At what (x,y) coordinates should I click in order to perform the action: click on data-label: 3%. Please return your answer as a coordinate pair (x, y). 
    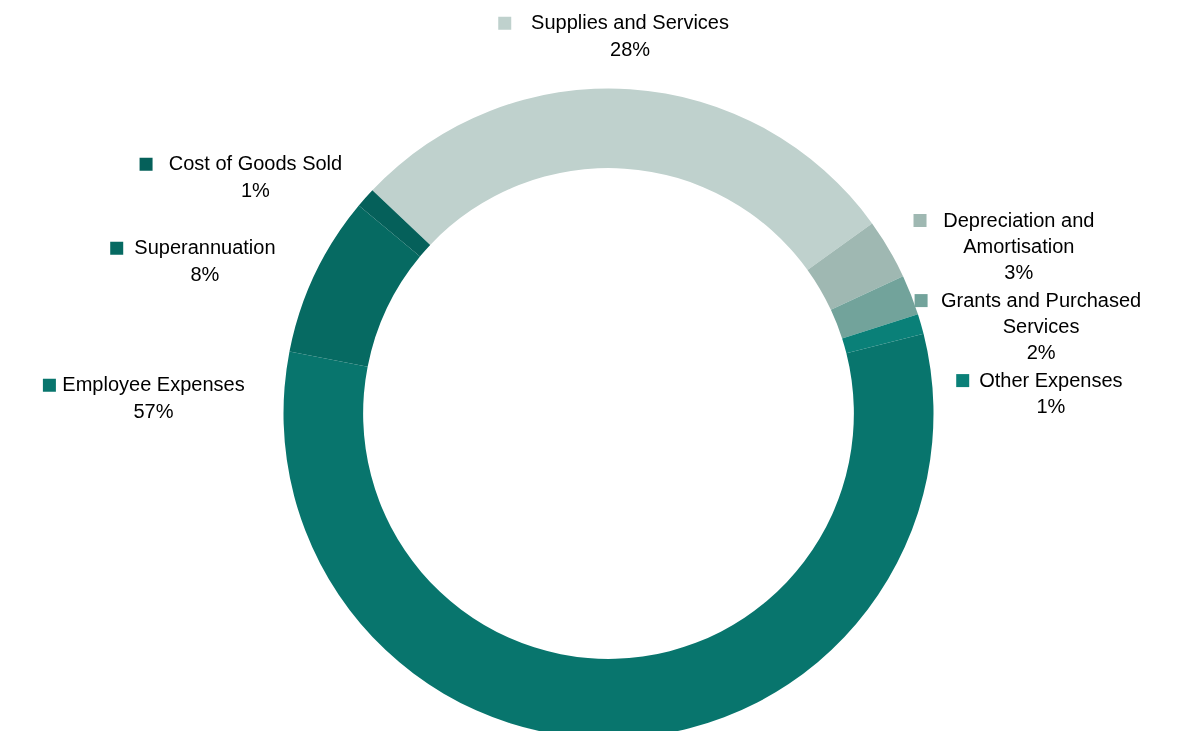
    Looking at the image, I should click on (1019, 272).